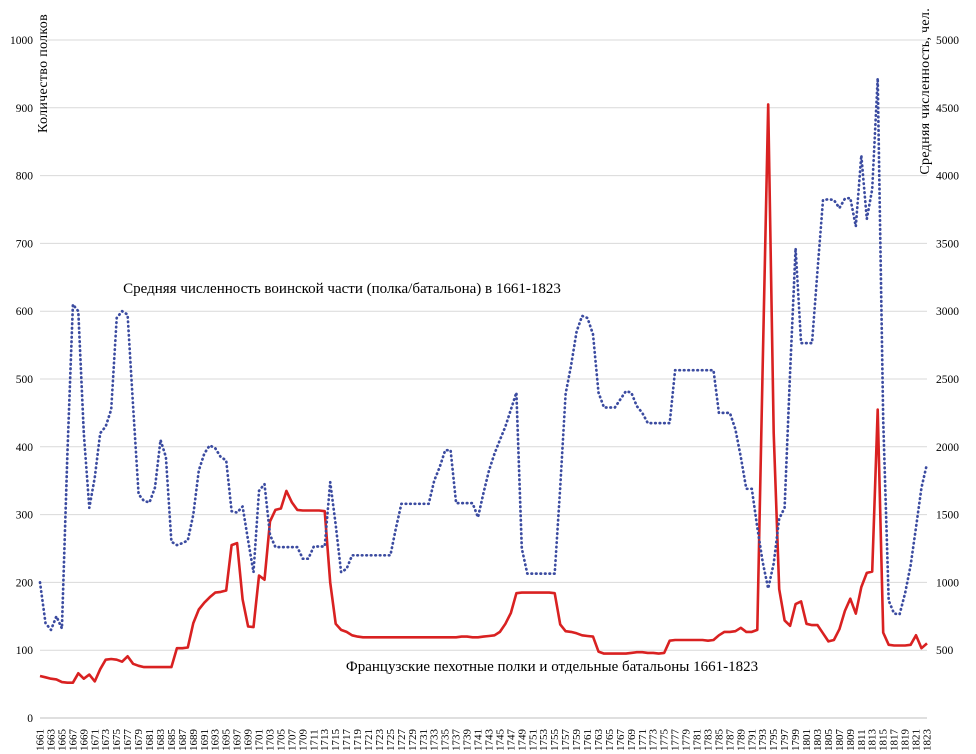 Image resolution: width=976 pixels, height=754 pixels. What do you see at coordinates (380, 740) in the screenshot?
I see `x-axis-tick-label: 1723` at bounding box center [380, 740].